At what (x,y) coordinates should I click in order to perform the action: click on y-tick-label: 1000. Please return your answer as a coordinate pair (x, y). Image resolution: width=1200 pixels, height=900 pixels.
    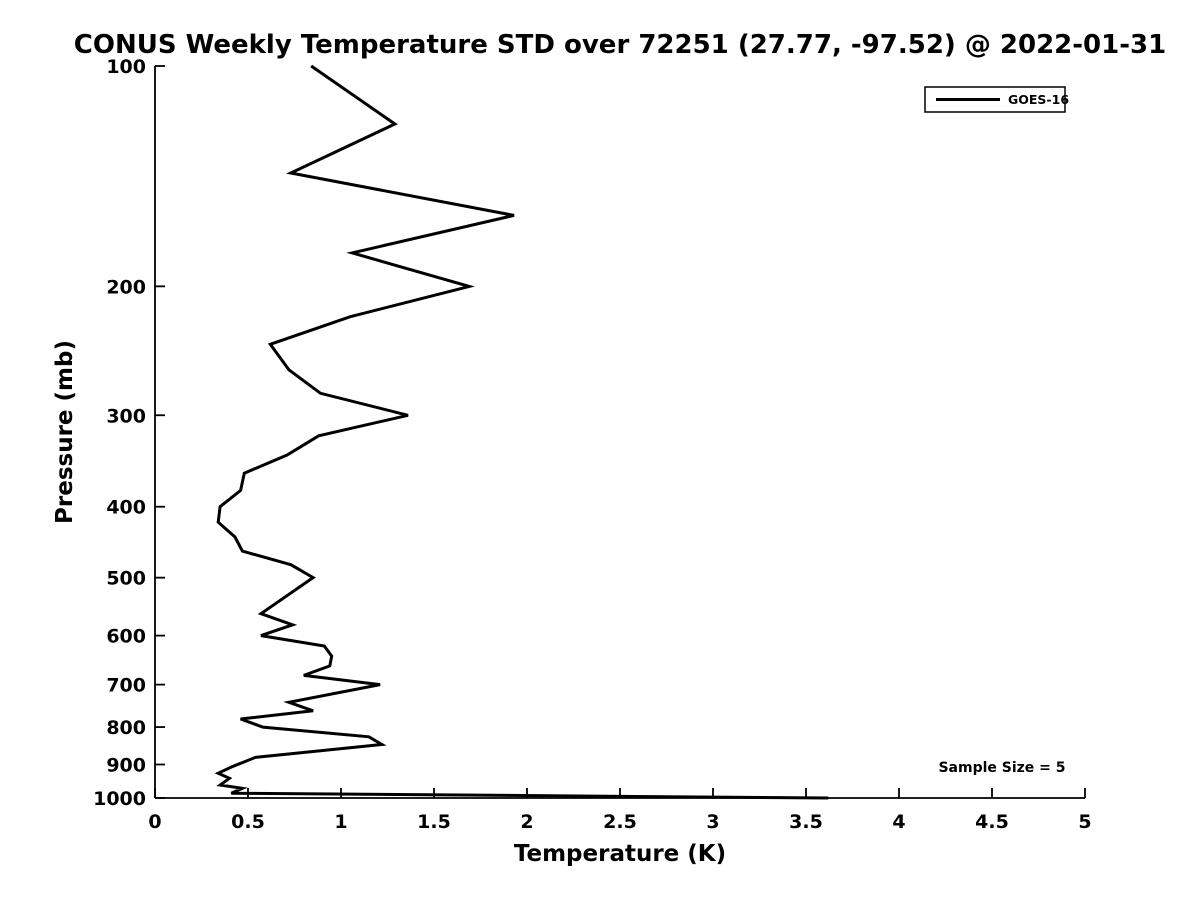
    Looking at the image, I should click on (119, 799).